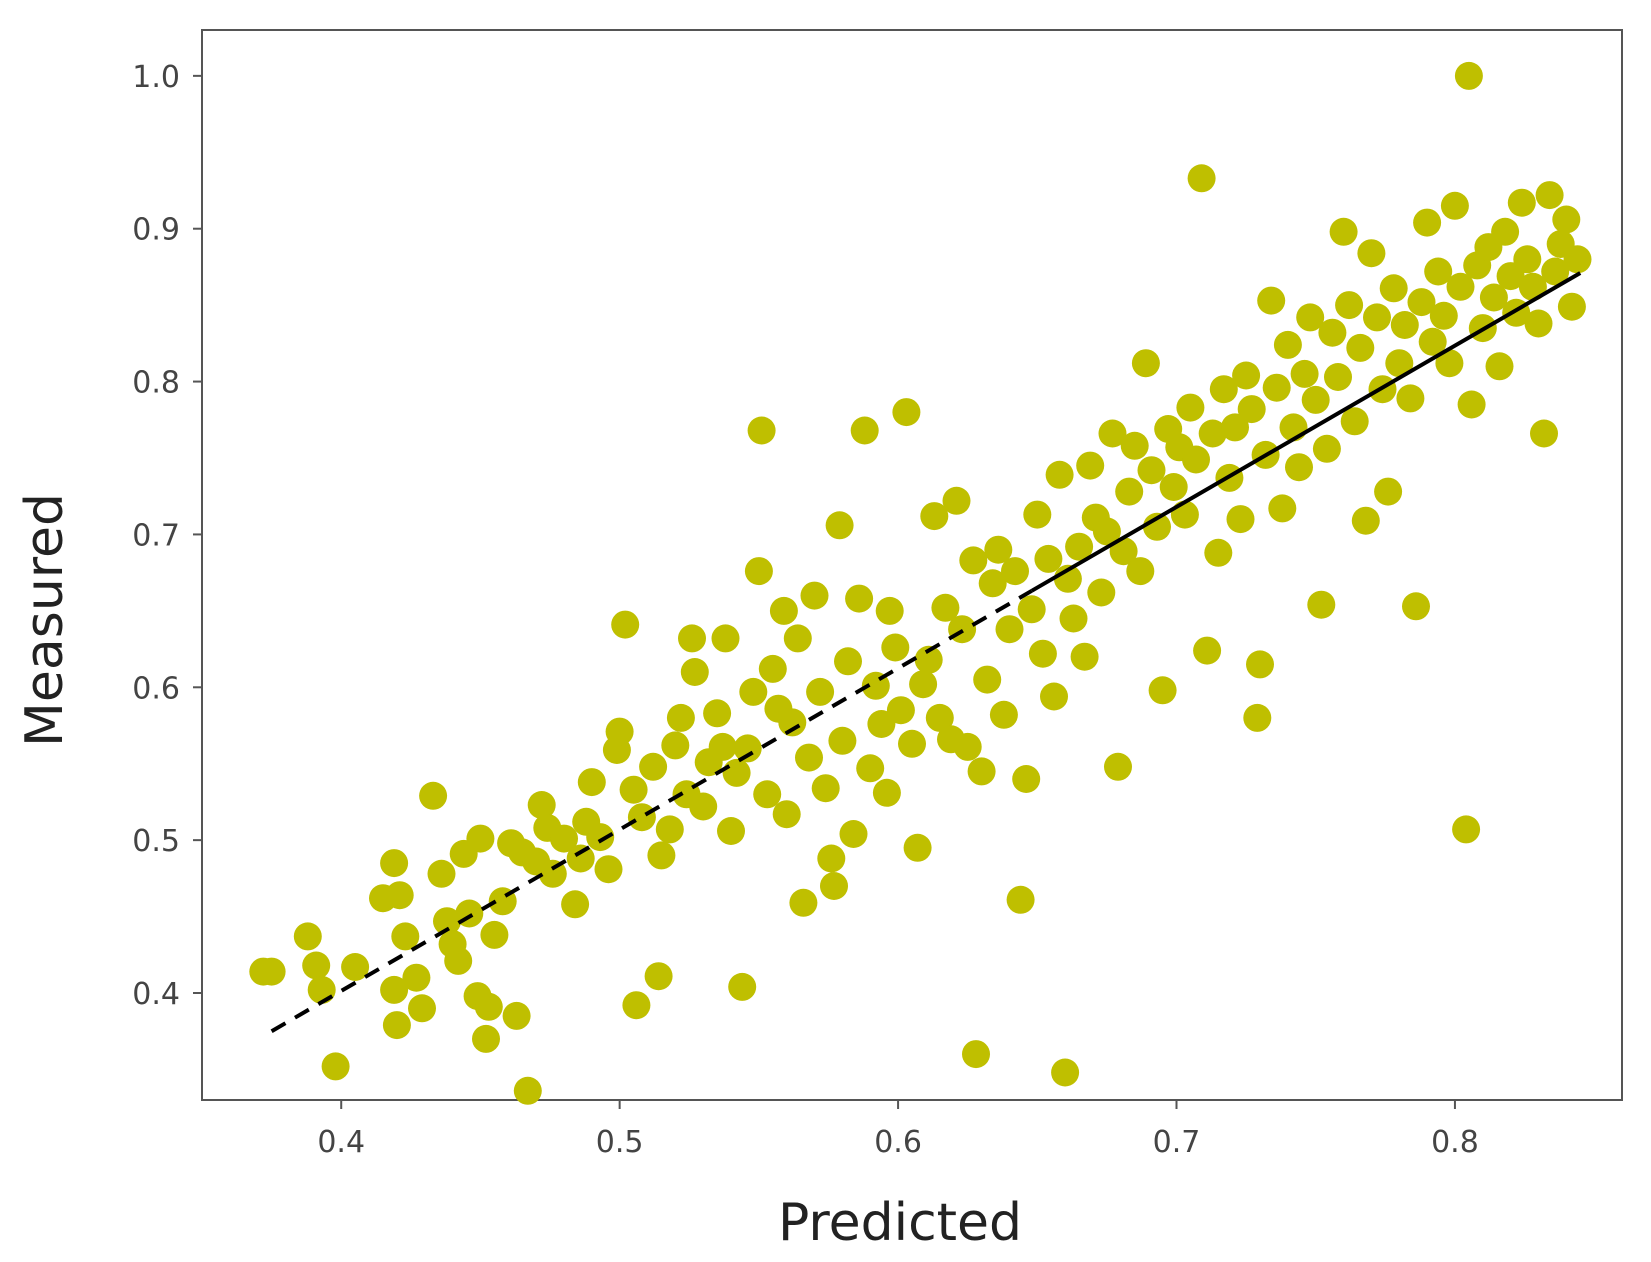 This screenshot has width=1651, height=1262. I want to click on x-tick-label: 0.8, so click(1455, 1142).